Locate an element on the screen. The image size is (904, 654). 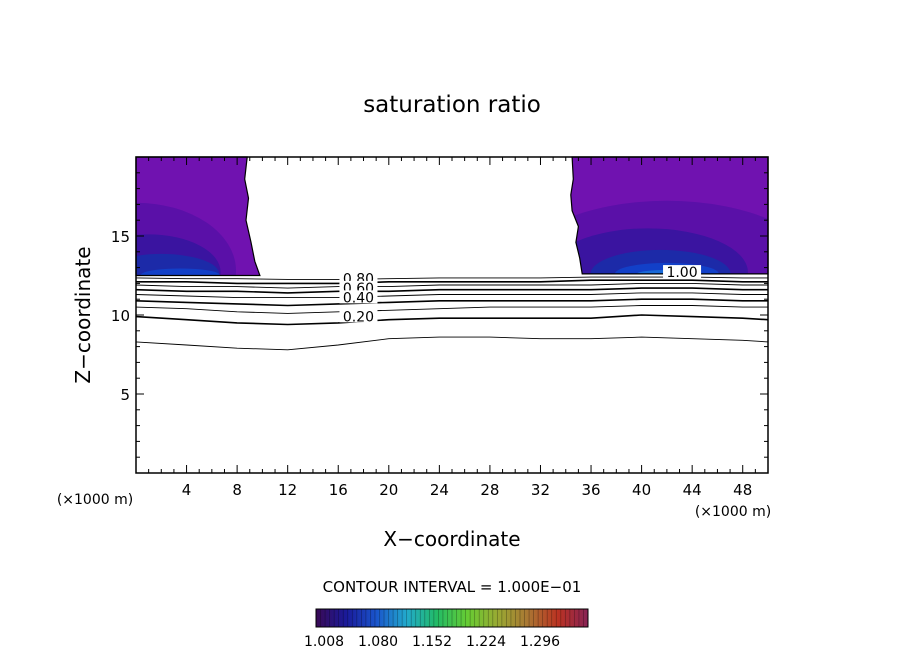
contour-label: 0.20 is located at coordinates (358, 317).